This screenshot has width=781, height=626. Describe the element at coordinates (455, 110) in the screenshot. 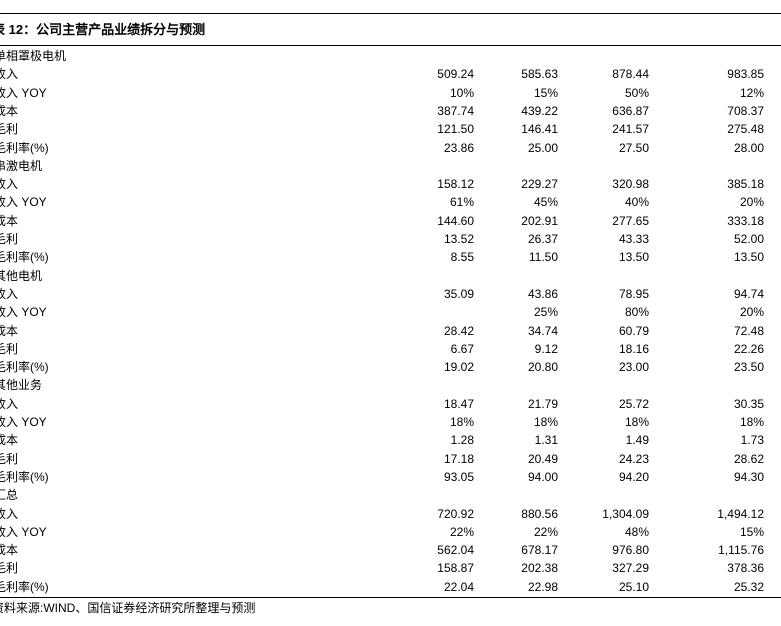

I see `cell: 387.74` at that location.